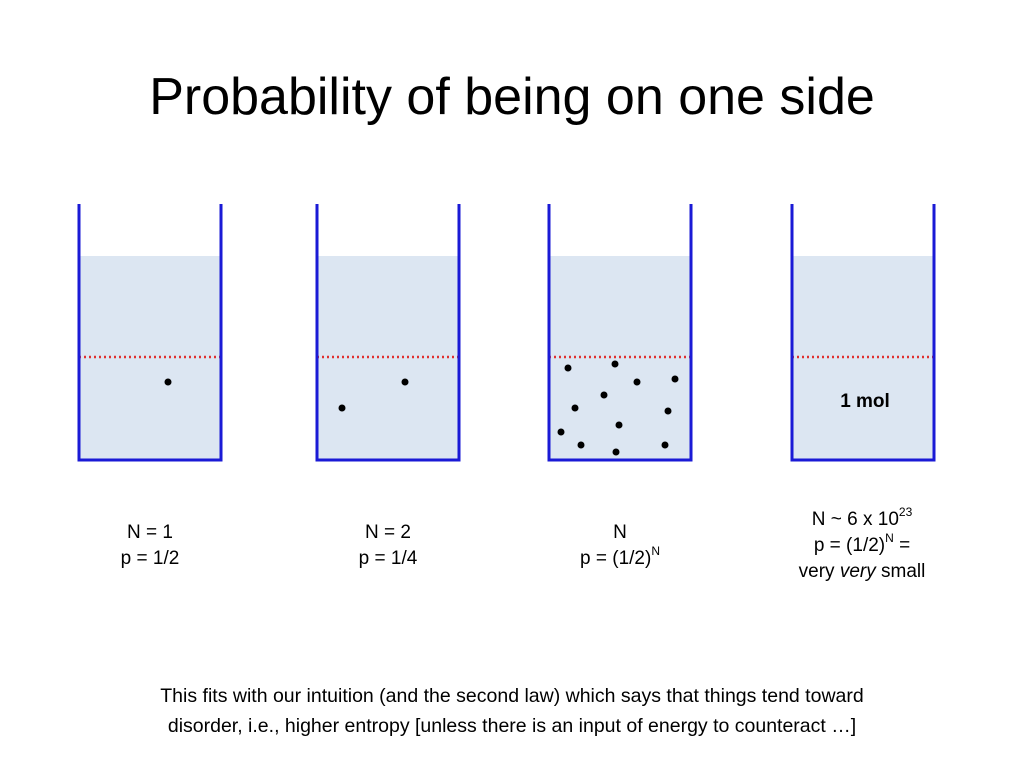 Image resolution: width=1024 pixels, height=768 pixels. I want to click on caption-mol-line1: N ~ 6 x 1023, so click(862, 518).